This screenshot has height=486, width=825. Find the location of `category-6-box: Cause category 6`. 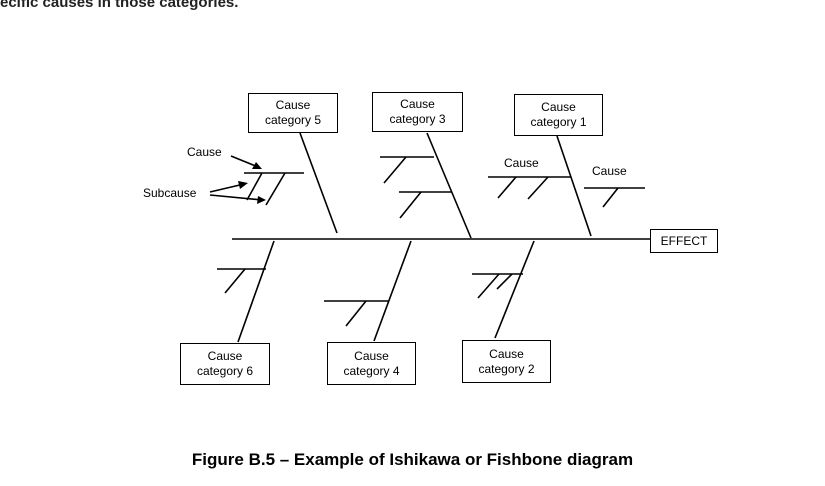

category-6-box: Cause category 6 is located at coordinates (225, 364).